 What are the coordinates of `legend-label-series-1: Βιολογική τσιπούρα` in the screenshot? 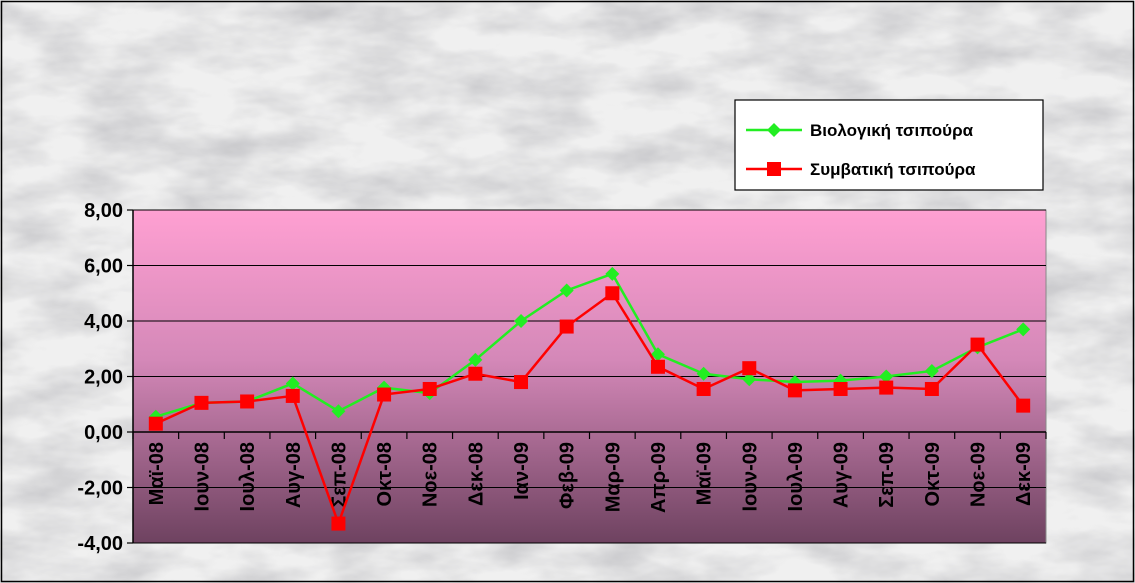 It's located at (892, 130).